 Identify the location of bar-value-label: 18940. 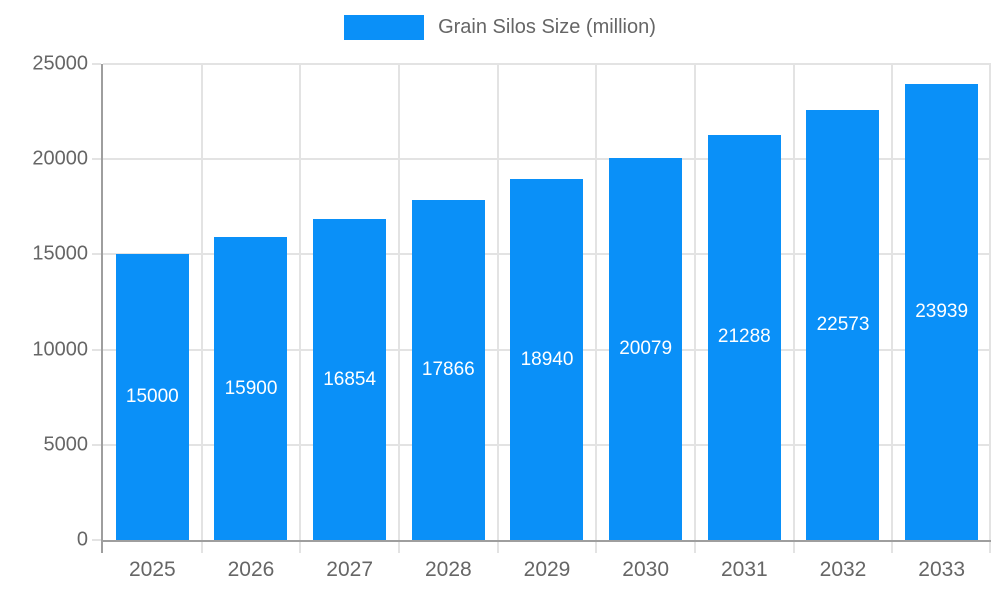
(547, 359).